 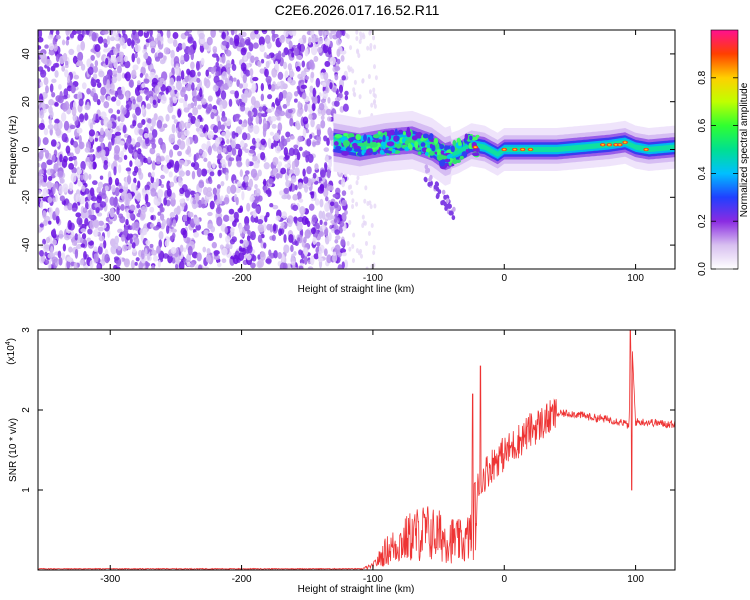 What do you see at coordinates (26, 54) in the screenshot?
I see `y-tick-label: 40` at bounding box center [26, 54].